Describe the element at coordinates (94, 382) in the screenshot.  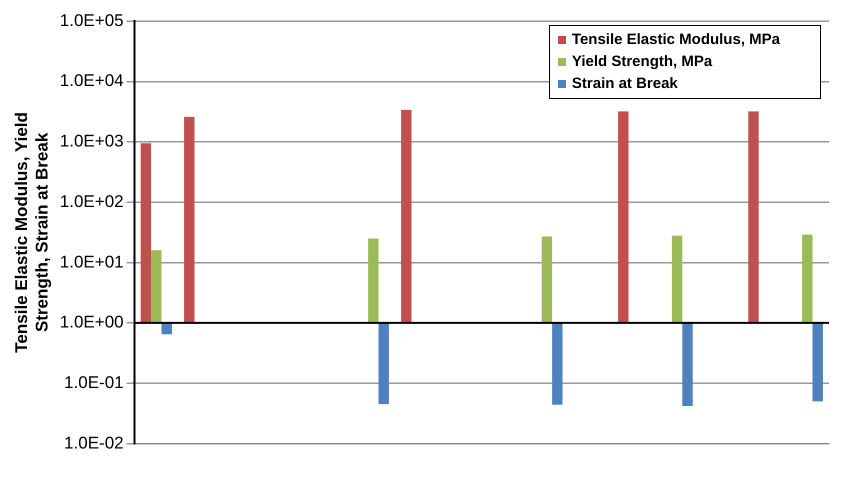
I see `y-tick-label: 1.0E-01` at that location.